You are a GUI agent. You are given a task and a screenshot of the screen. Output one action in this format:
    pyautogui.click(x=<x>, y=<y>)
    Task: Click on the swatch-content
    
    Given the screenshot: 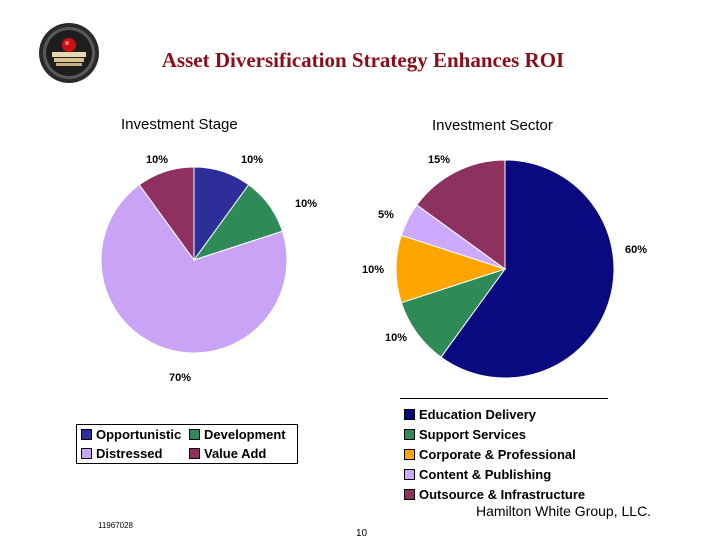 What is the action you would take?
    pyautogui.click(x=409, y=474)
    